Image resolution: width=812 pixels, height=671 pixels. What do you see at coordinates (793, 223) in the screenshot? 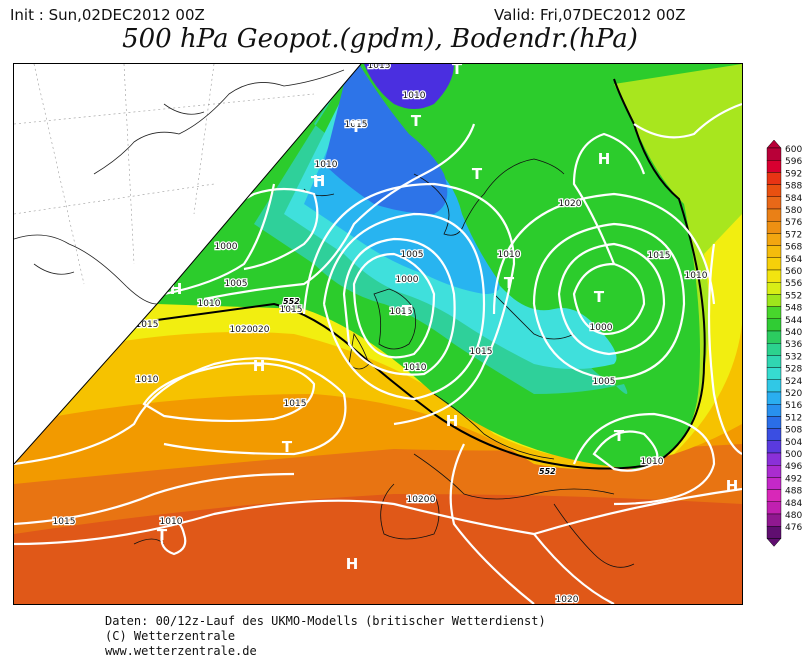
I see `legend-level-label: 576` at bounding box center [793, 223].